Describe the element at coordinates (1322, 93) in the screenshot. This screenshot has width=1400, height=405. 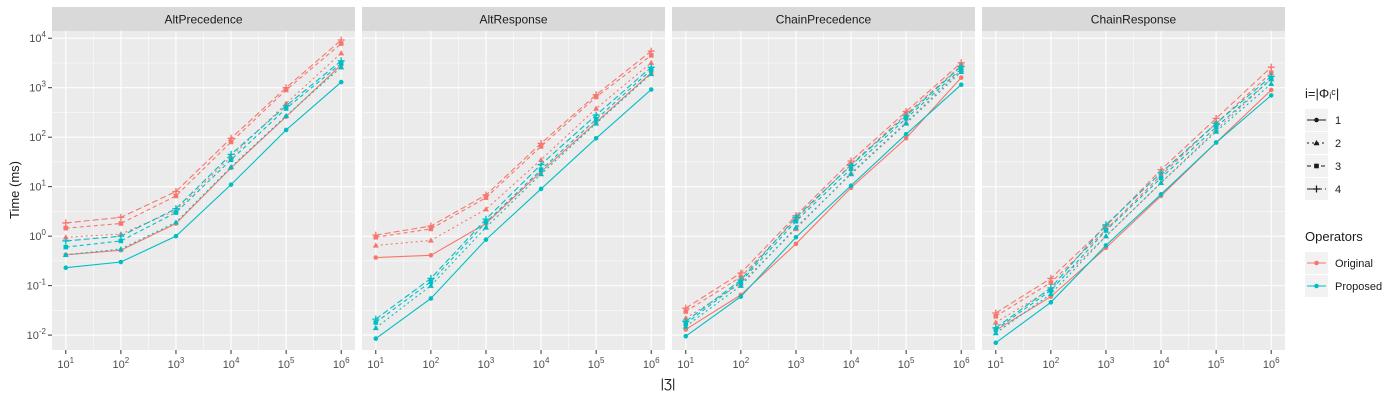
I see `legend-shape-title: i=|Φᵢᶜ|` at that location.